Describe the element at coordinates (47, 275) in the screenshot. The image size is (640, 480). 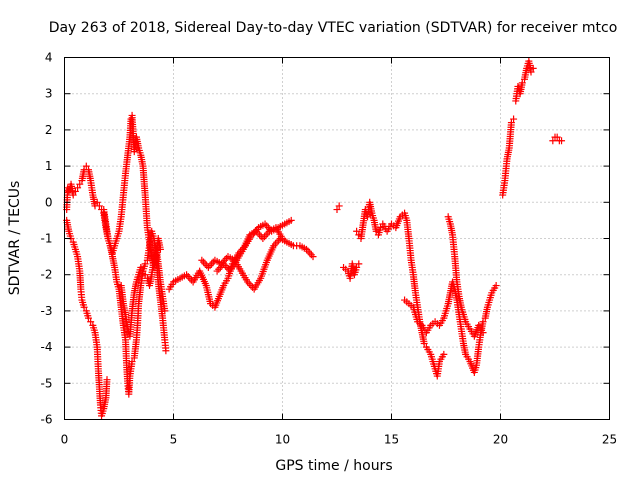
I see `y-tick-label: -2` at that location.